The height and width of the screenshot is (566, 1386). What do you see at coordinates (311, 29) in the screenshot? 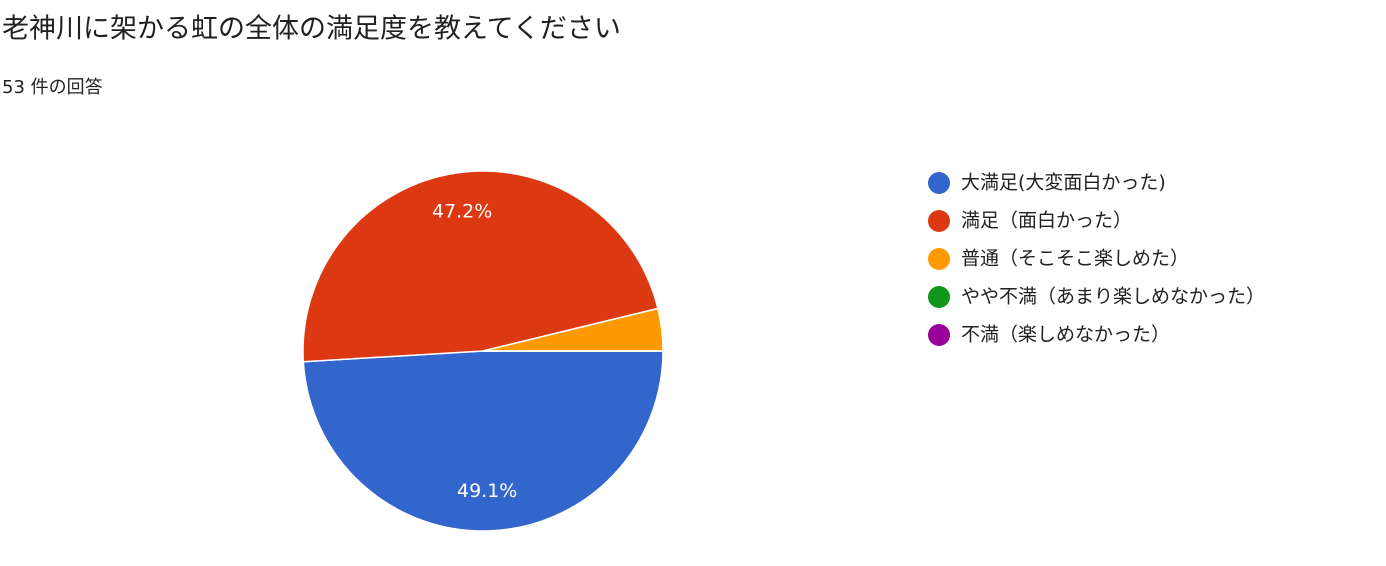
I see `chart-title: 老神川に架かる虹の全体の満足度を教えてください` at bounding box center [311, 29].